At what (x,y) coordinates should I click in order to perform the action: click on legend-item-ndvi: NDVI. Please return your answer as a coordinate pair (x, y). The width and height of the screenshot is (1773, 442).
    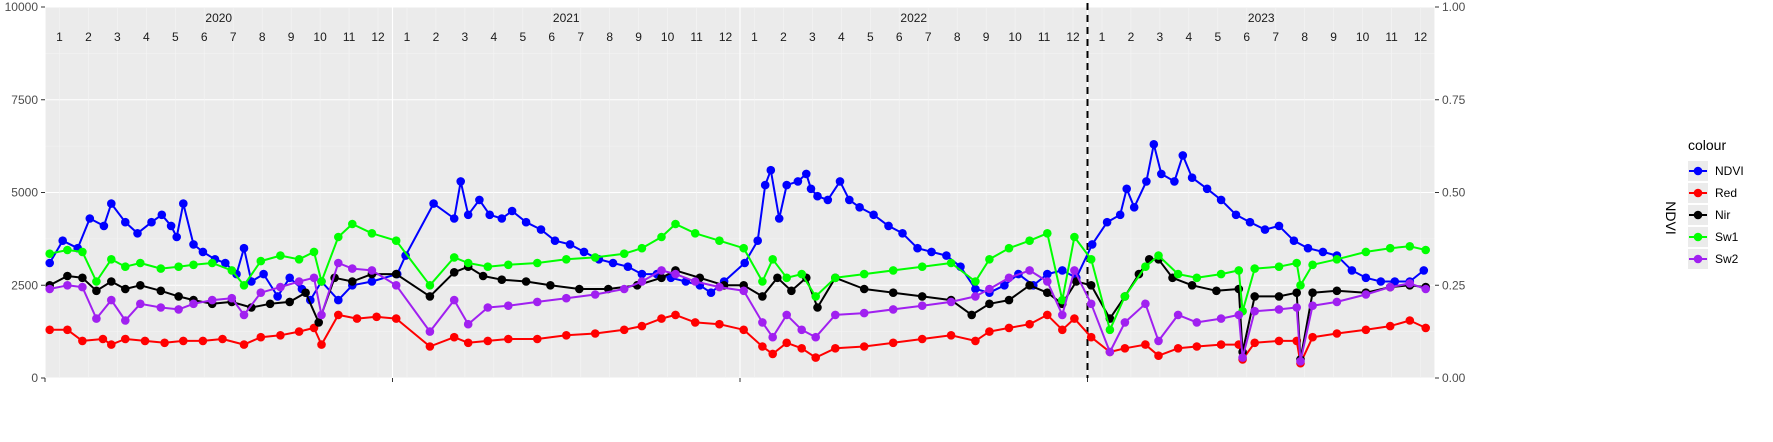
    Looking at the image, I should click on (1716, 171).